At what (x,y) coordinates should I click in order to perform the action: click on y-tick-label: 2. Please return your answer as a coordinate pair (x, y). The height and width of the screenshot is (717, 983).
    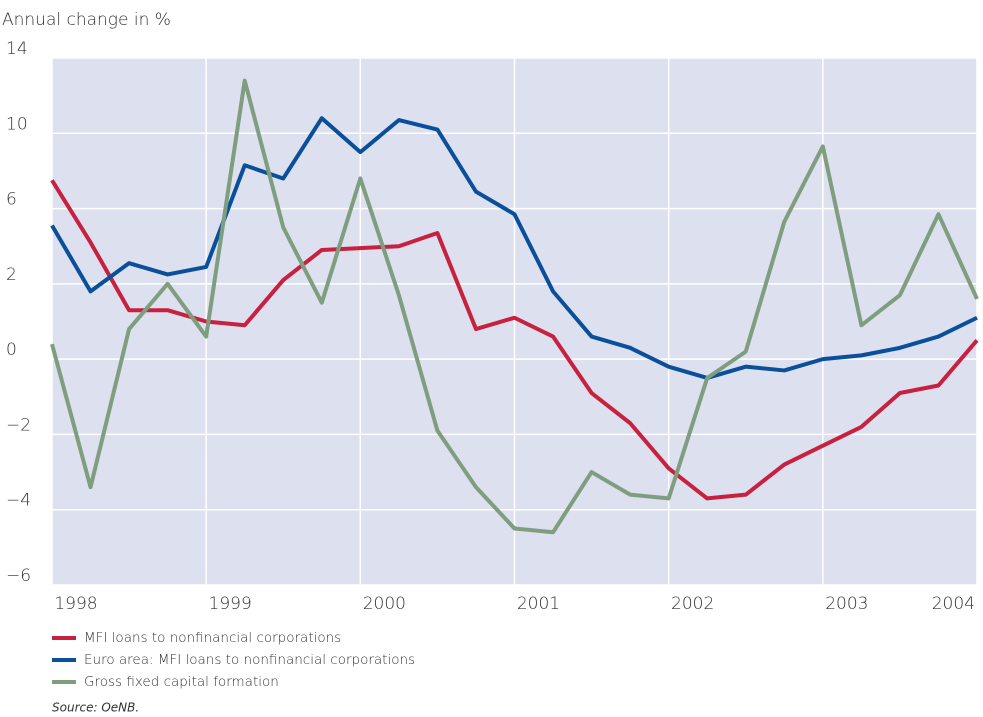
    Looking at the image, I should click on (11, 275).